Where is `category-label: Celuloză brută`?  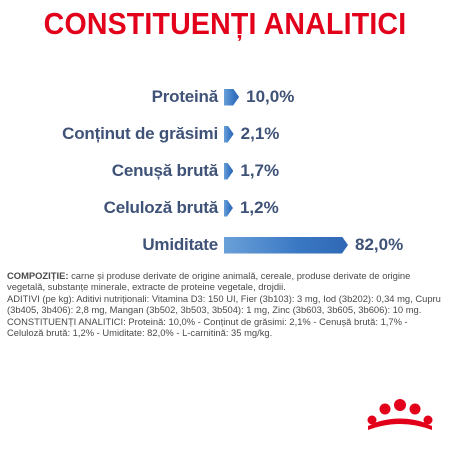
category-label: Celuloză brută is located at coordinates (161, 207).